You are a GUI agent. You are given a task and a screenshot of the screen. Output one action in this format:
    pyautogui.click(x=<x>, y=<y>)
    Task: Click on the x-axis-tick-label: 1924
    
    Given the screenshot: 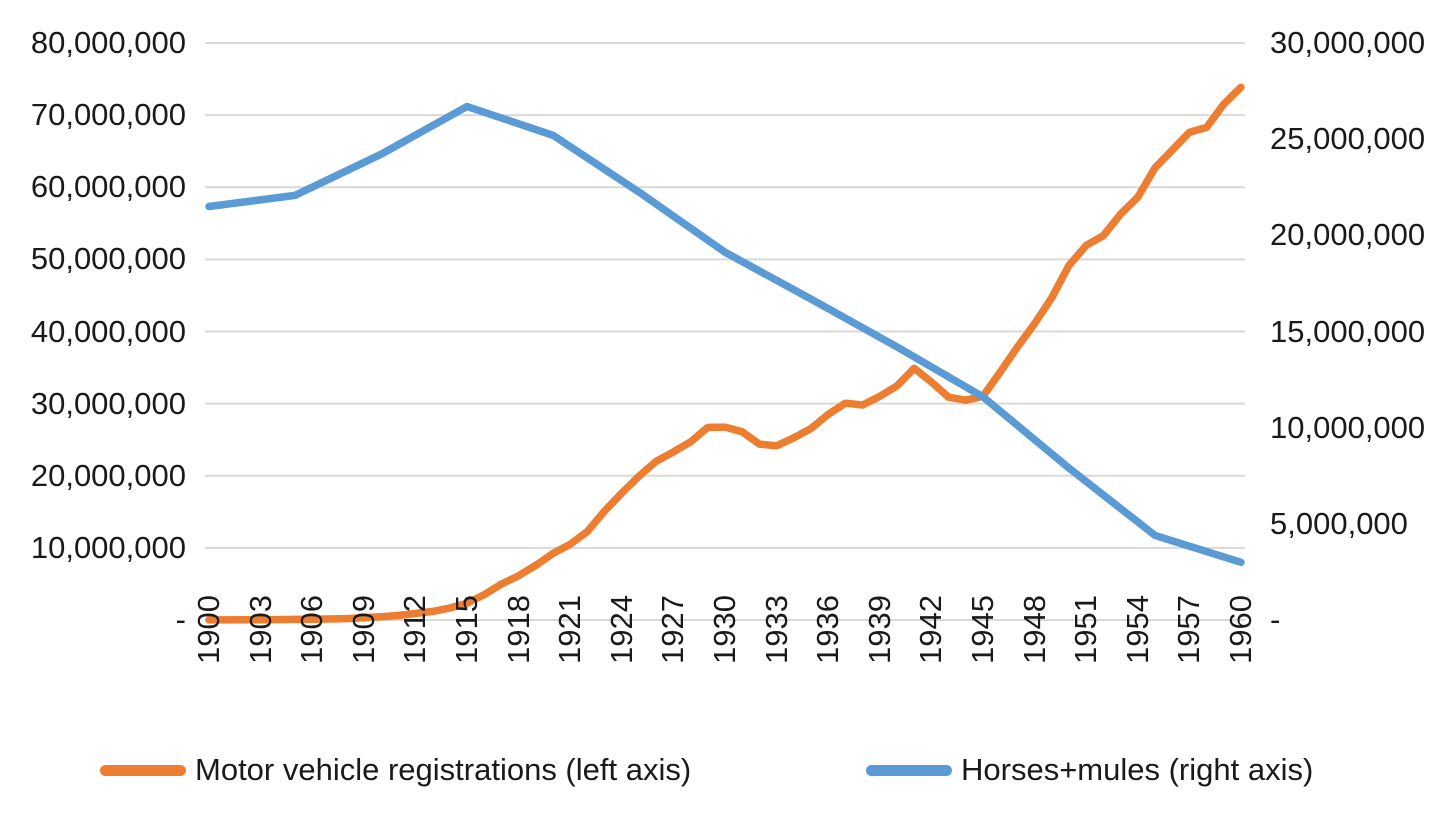 What is the action you would take?
    pyautogui.click(x=621, y=629)
    